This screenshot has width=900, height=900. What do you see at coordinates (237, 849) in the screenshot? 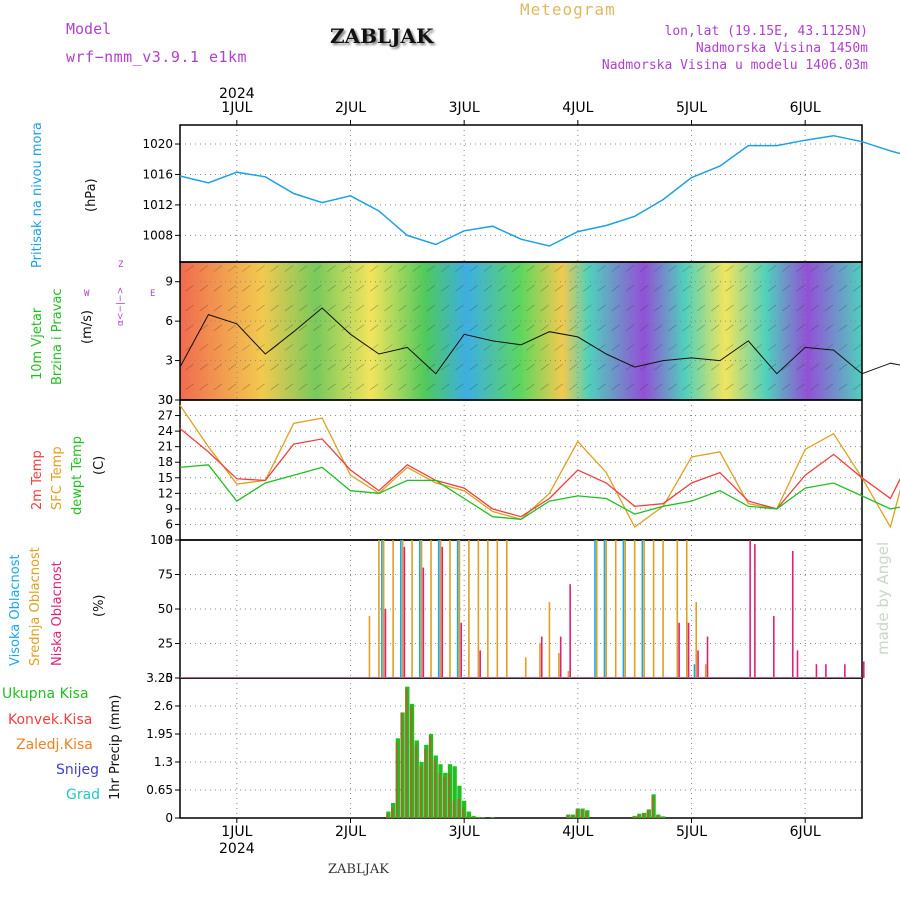
I see `year-label-bottom: 2024` at bounding box center [237, 849].